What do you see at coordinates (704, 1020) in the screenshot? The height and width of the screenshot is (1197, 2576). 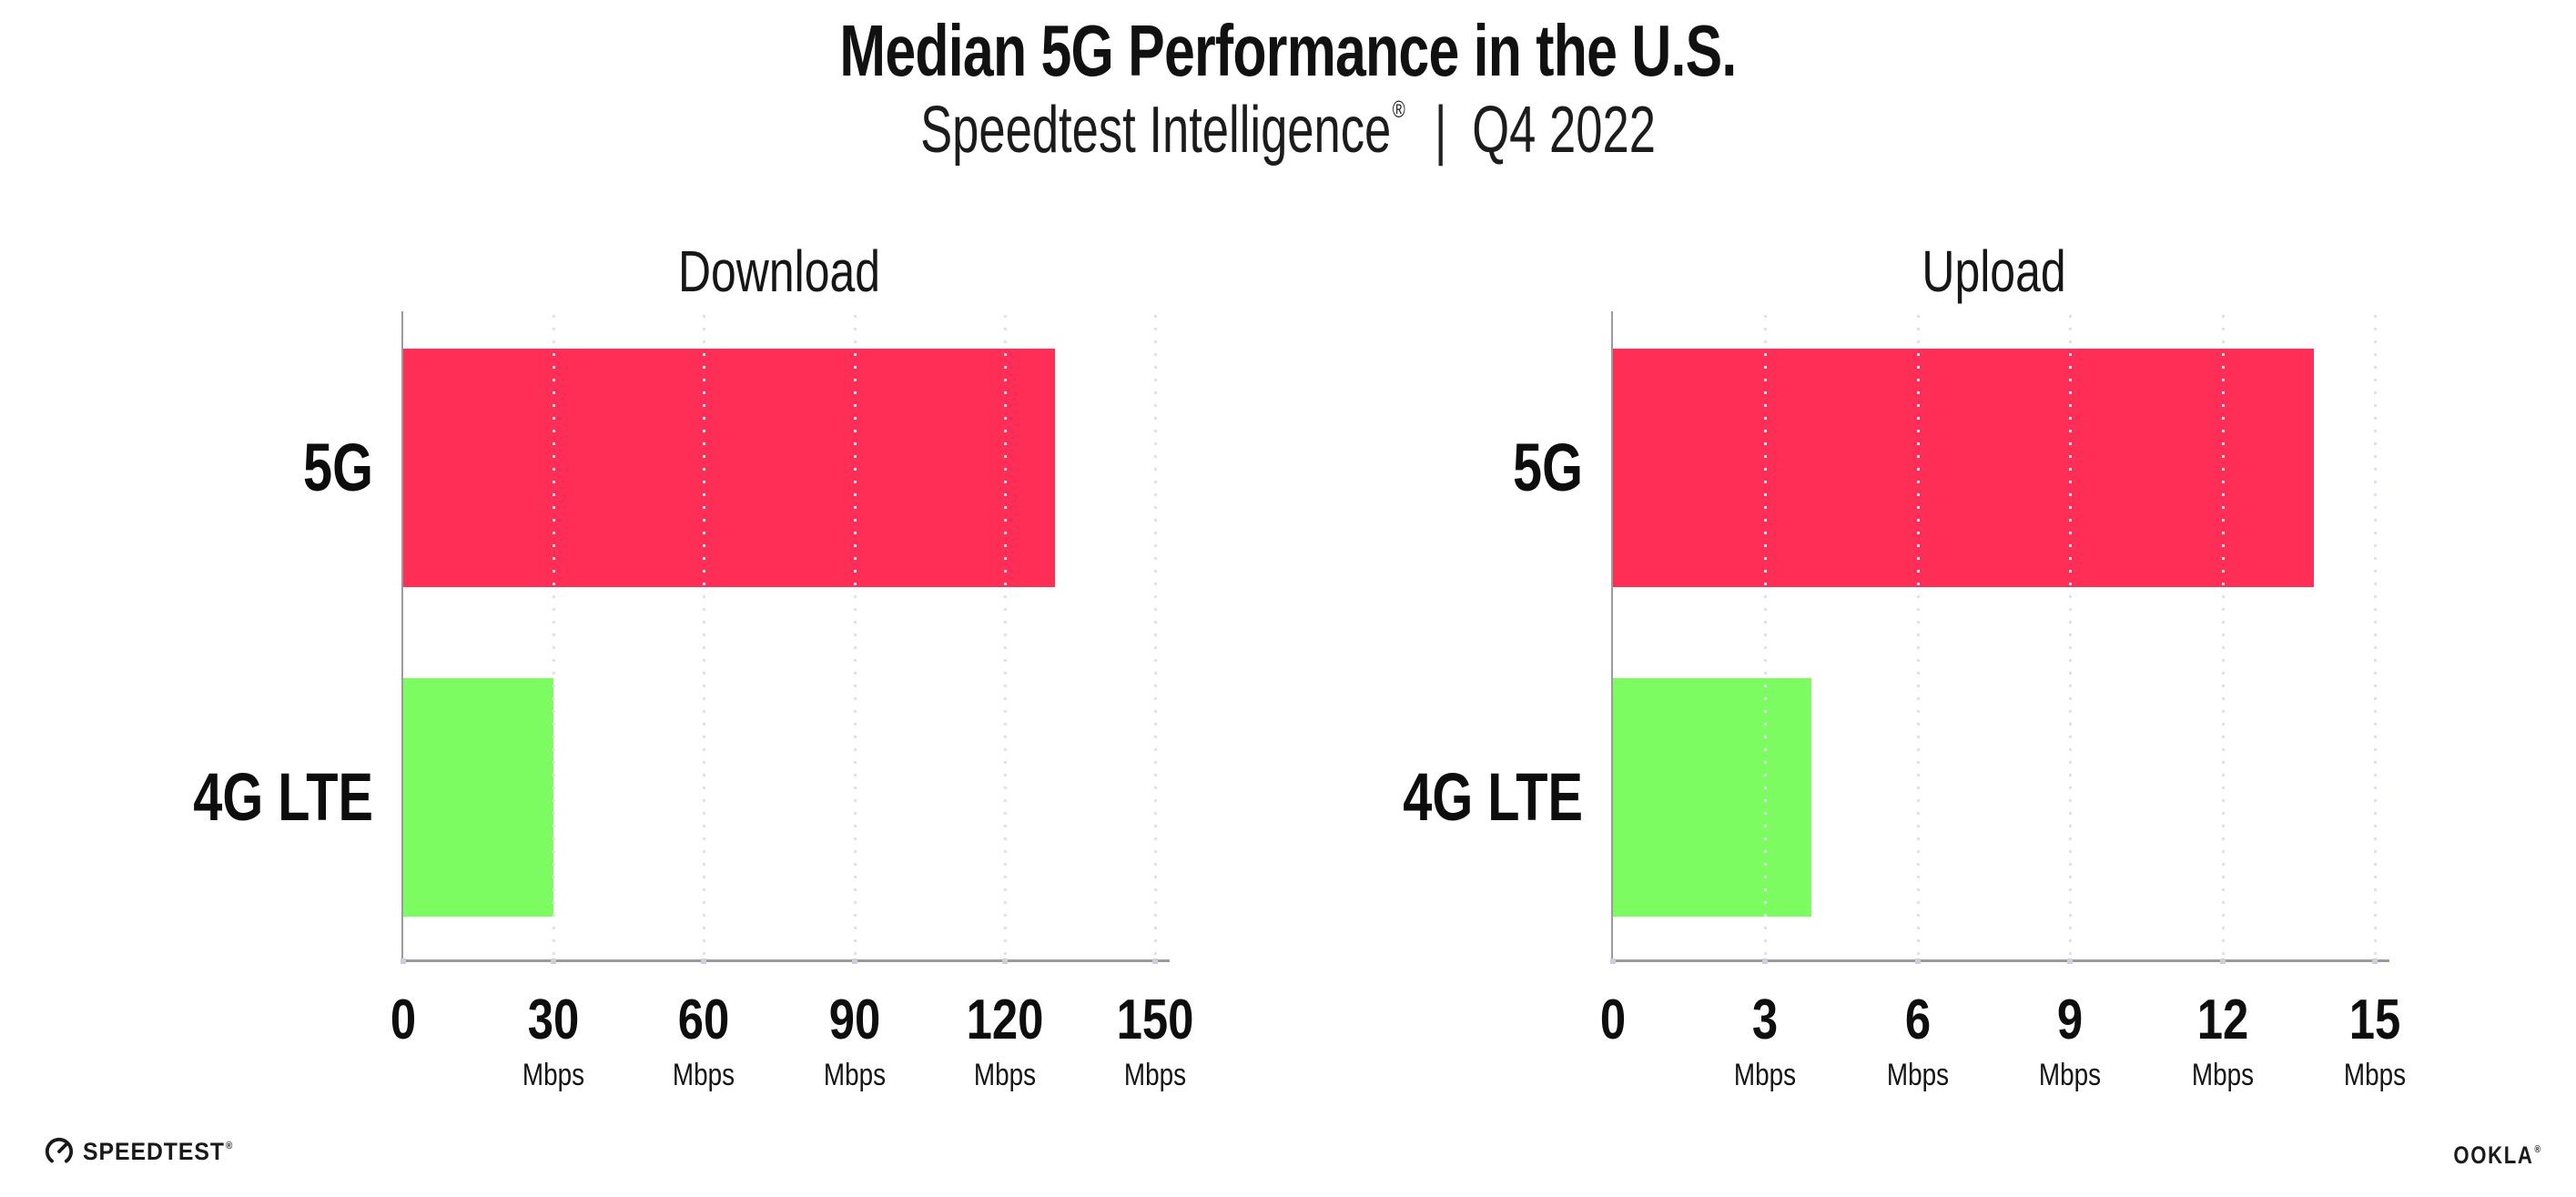 I see `x-tick-value: 60` at bounding box center [704, 1020].